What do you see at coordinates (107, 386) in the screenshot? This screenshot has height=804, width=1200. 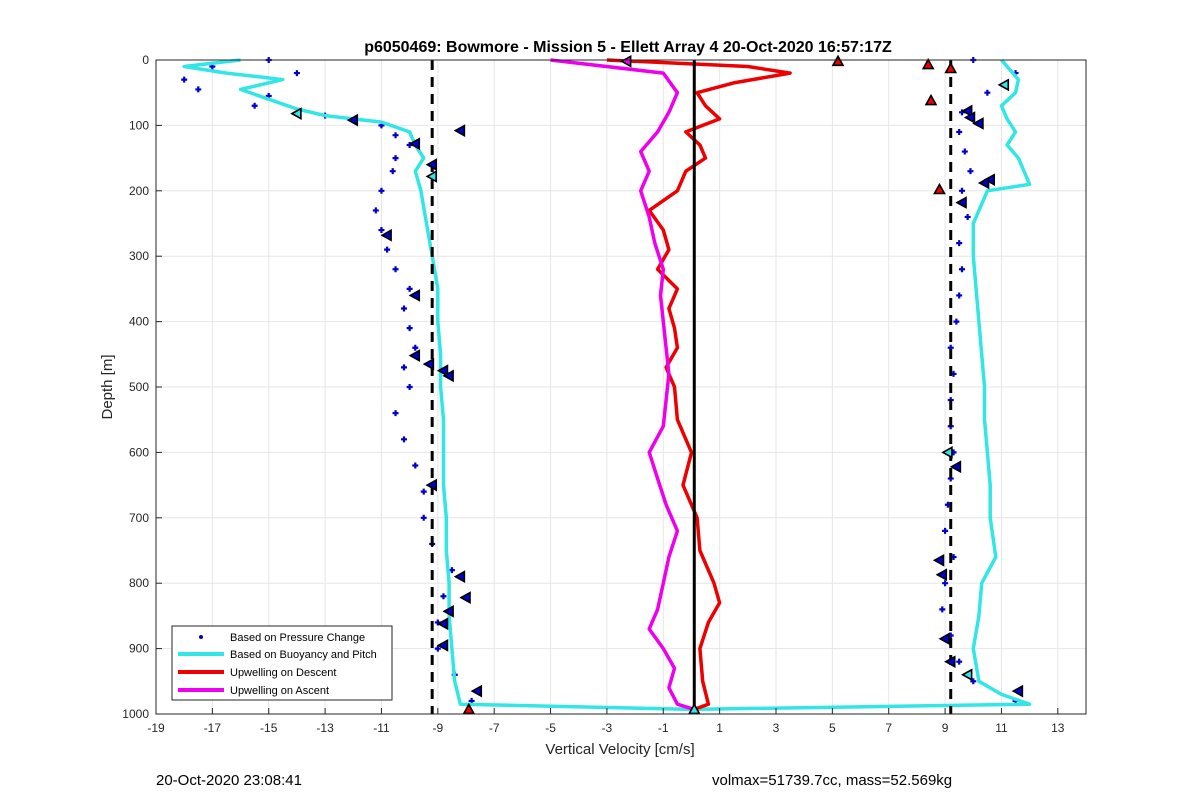 I see `y-axis-label: Depth [m]` at bounding box center [107, 386].